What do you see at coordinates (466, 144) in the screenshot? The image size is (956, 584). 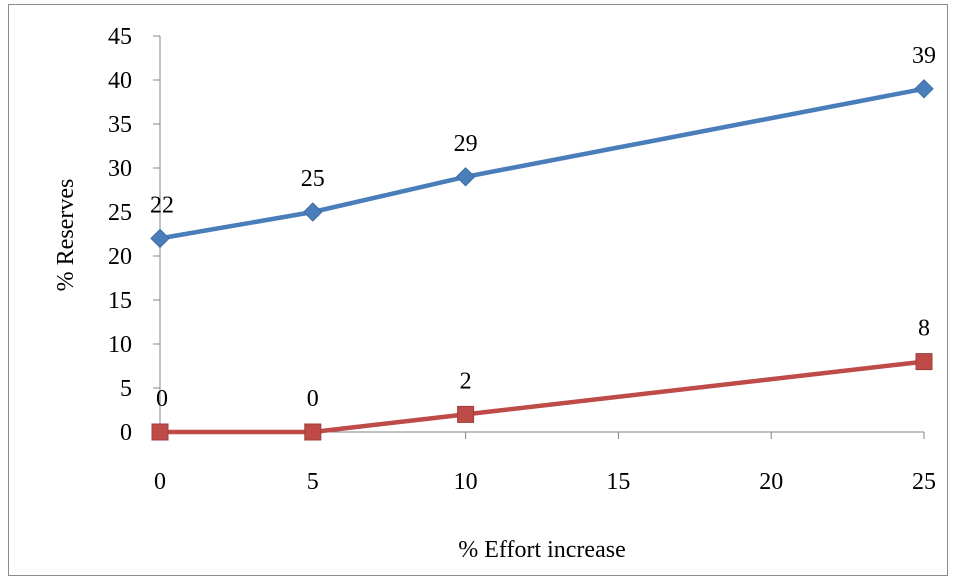 I see `series-1-data-label: 29` at bounding box center [466, 144].